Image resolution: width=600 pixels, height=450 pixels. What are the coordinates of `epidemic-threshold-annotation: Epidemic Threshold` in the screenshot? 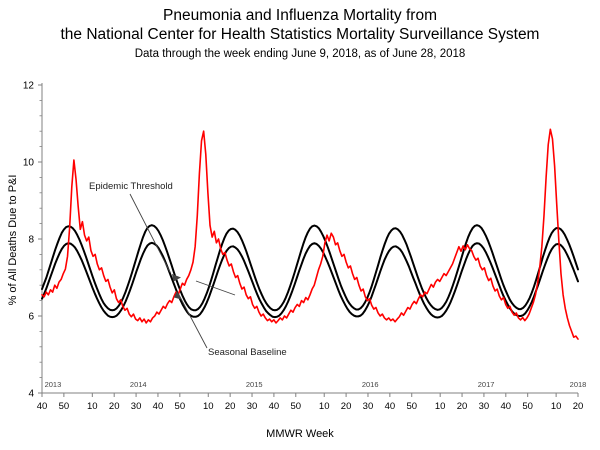 It's located at (131, 186).